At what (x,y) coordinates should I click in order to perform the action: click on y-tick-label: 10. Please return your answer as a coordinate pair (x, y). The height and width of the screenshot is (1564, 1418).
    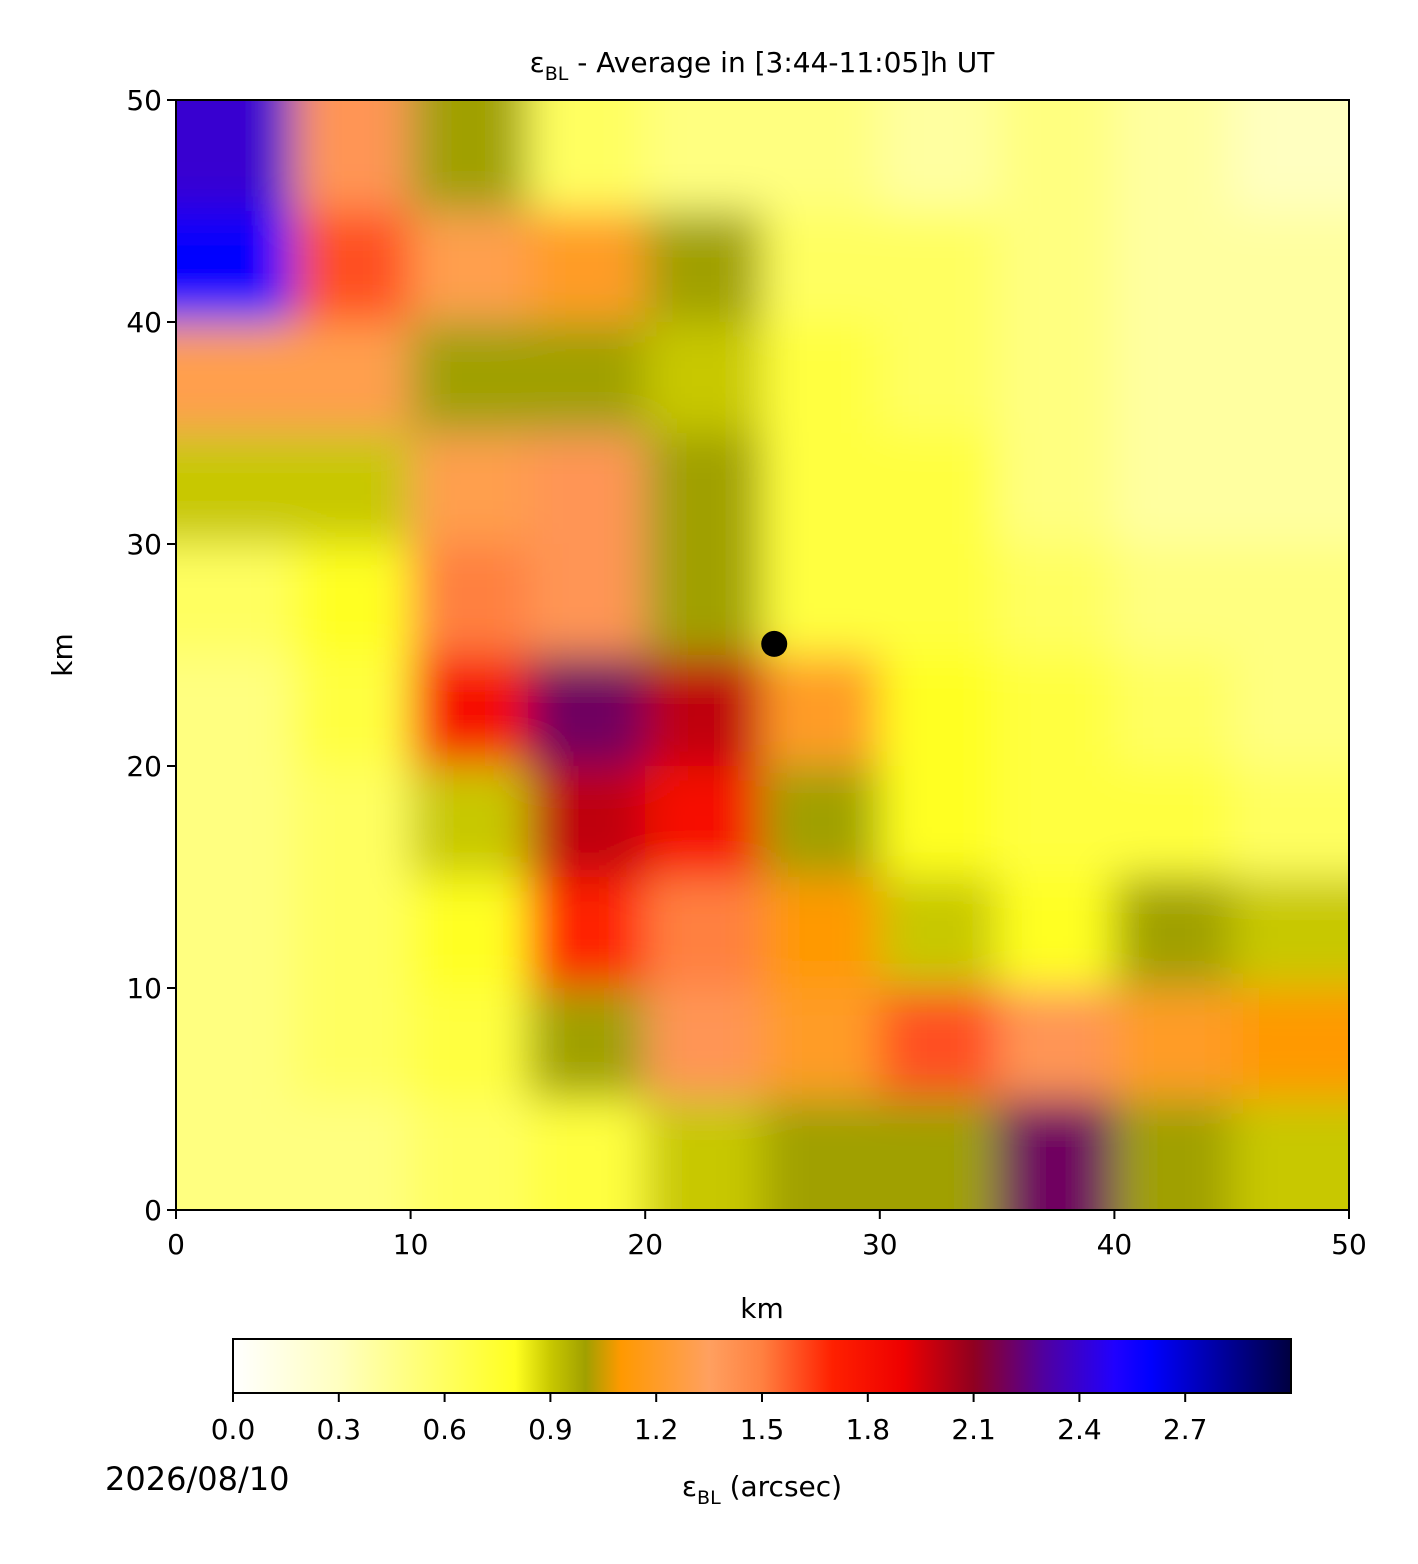
    Looking at the image, I should click on (144, 988).